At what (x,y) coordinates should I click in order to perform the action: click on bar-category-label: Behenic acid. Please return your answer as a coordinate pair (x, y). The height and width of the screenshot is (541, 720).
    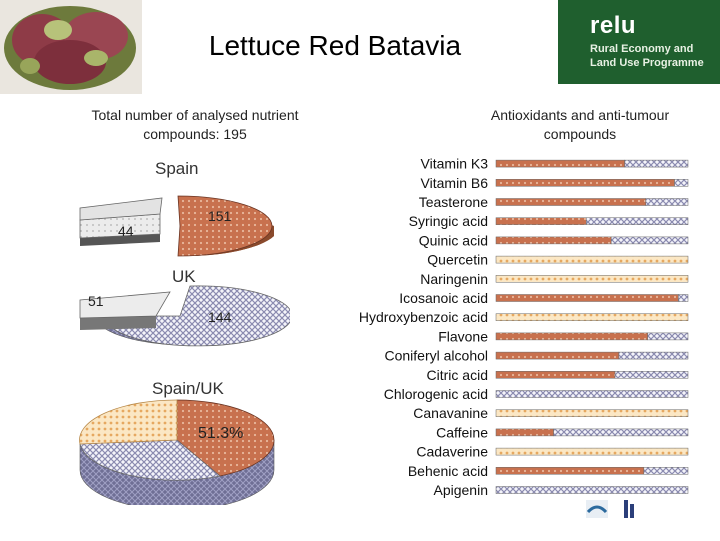
    Looking at the image, I should click on (448, 471).